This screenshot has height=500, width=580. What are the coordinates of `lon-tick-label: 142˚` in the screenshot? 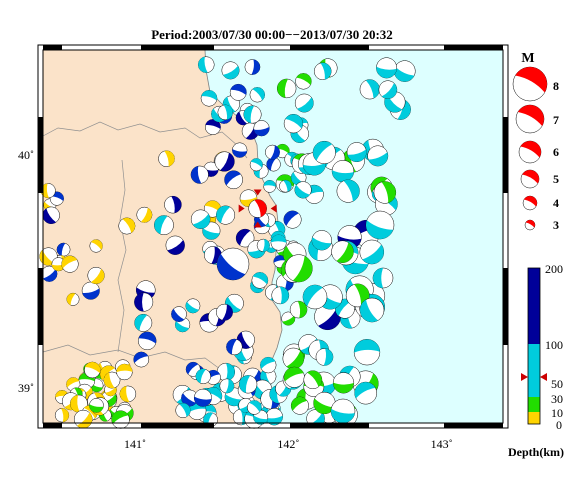 It's located at (288, 444).